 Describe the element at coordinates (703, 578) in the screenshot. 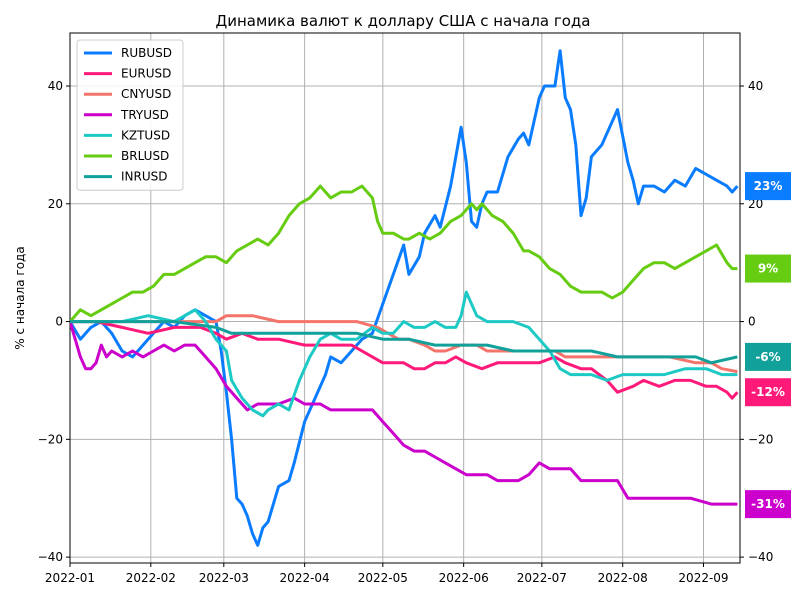

I see `x-tick-label: 2022-09` at that location.